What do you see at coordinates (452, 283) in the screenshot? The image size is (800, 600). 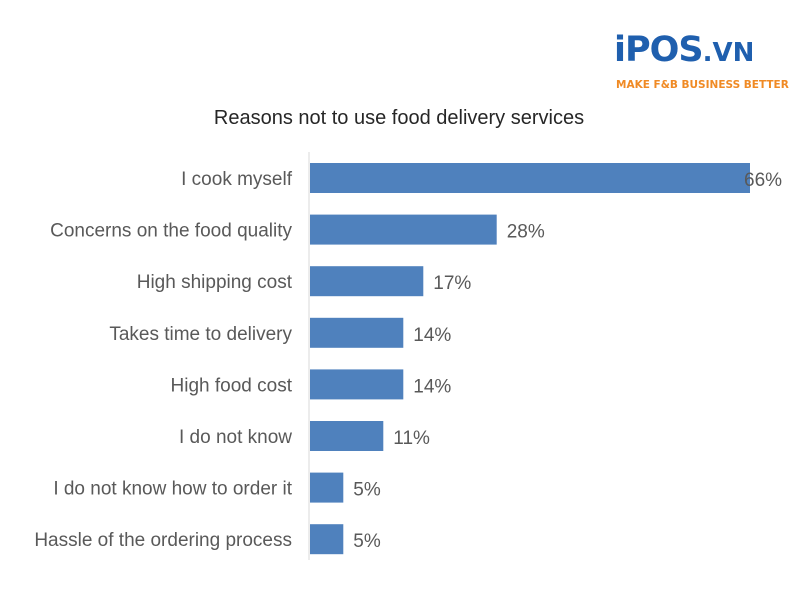 I see `value-label: 17%` at bounding box center [452, 283].